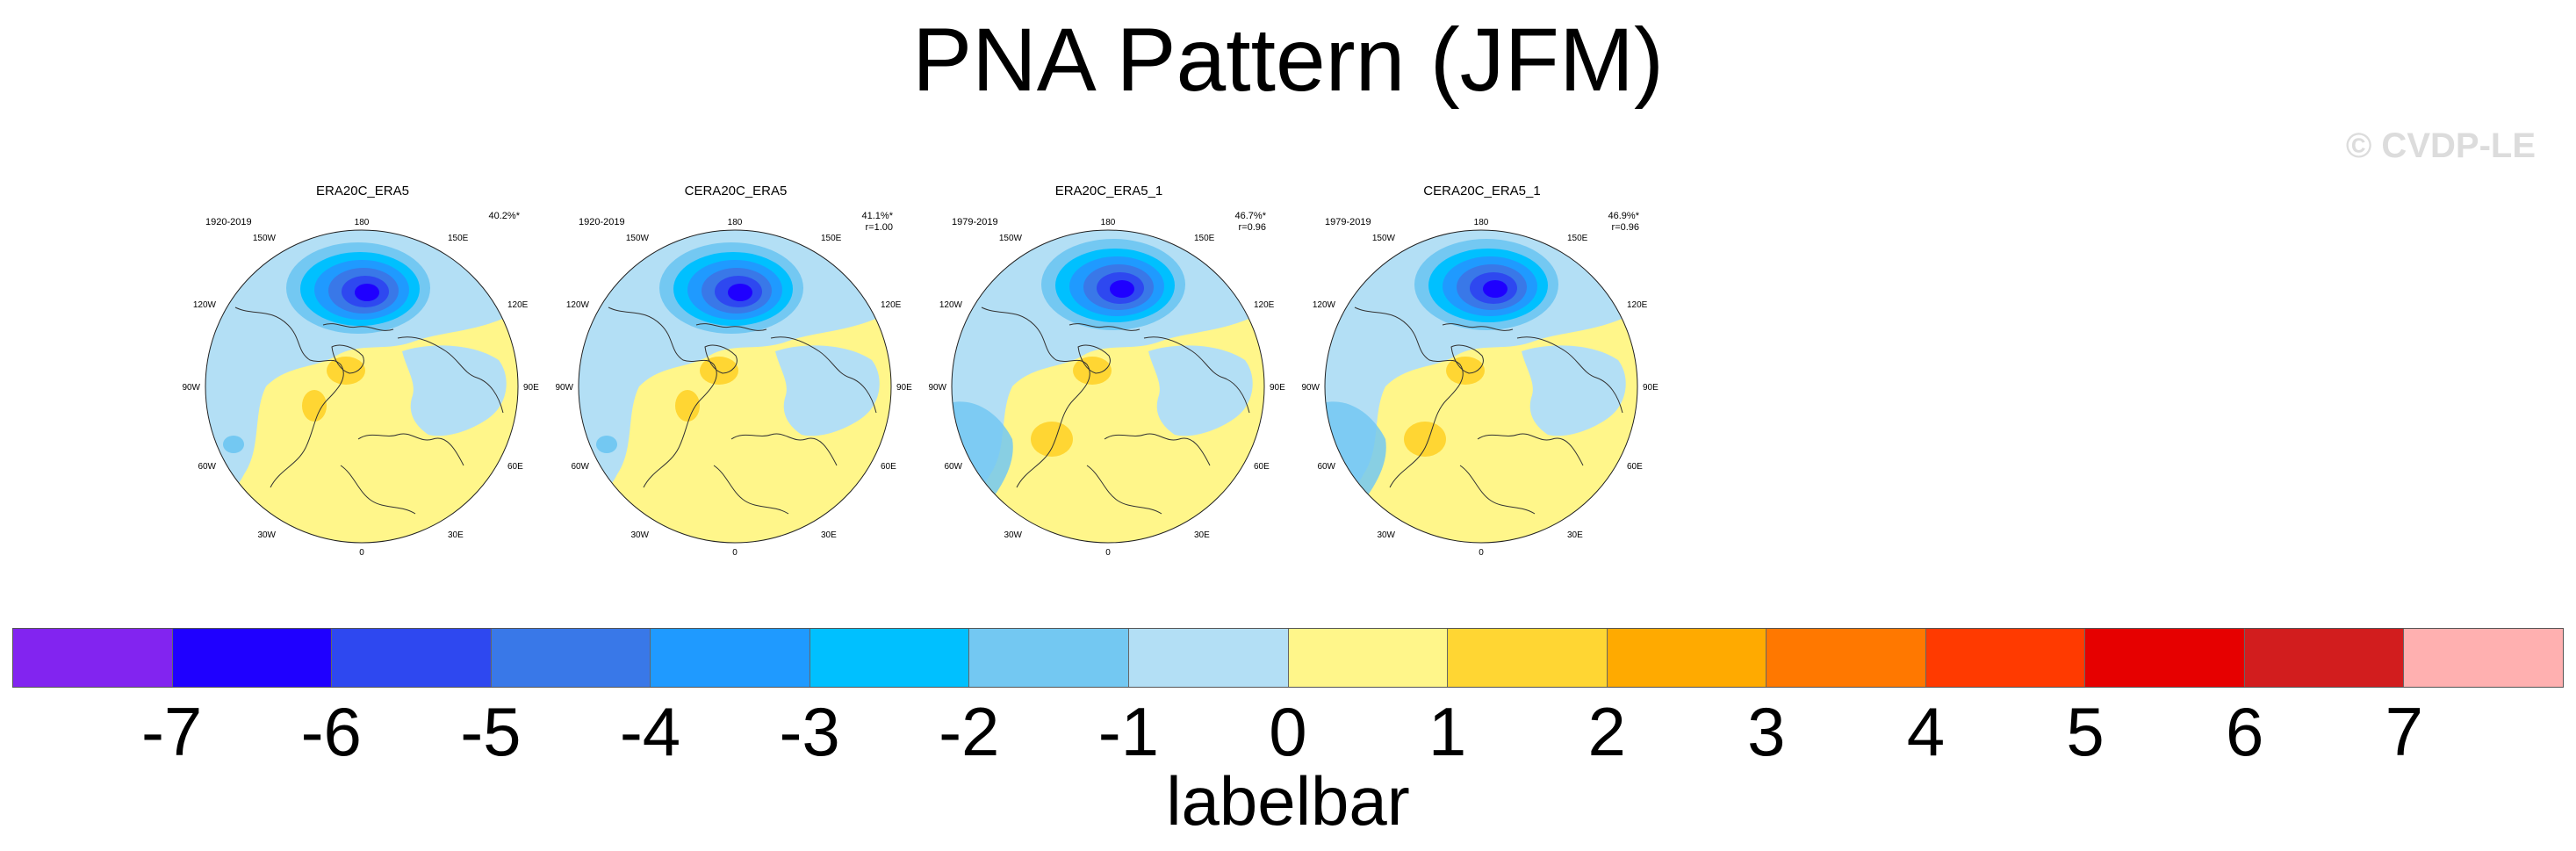  What do you see at coordinates (331, 731) in the screenshot?
I see `colorbar-tick-label: -6` at bounding box center [331, 731].